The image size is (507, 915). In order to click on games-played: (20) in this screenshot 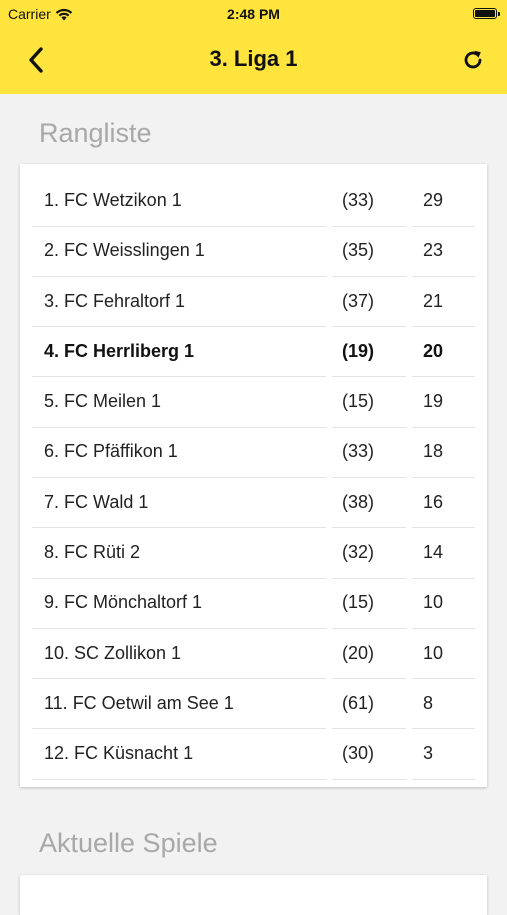, I will do `click(369, 655)`.